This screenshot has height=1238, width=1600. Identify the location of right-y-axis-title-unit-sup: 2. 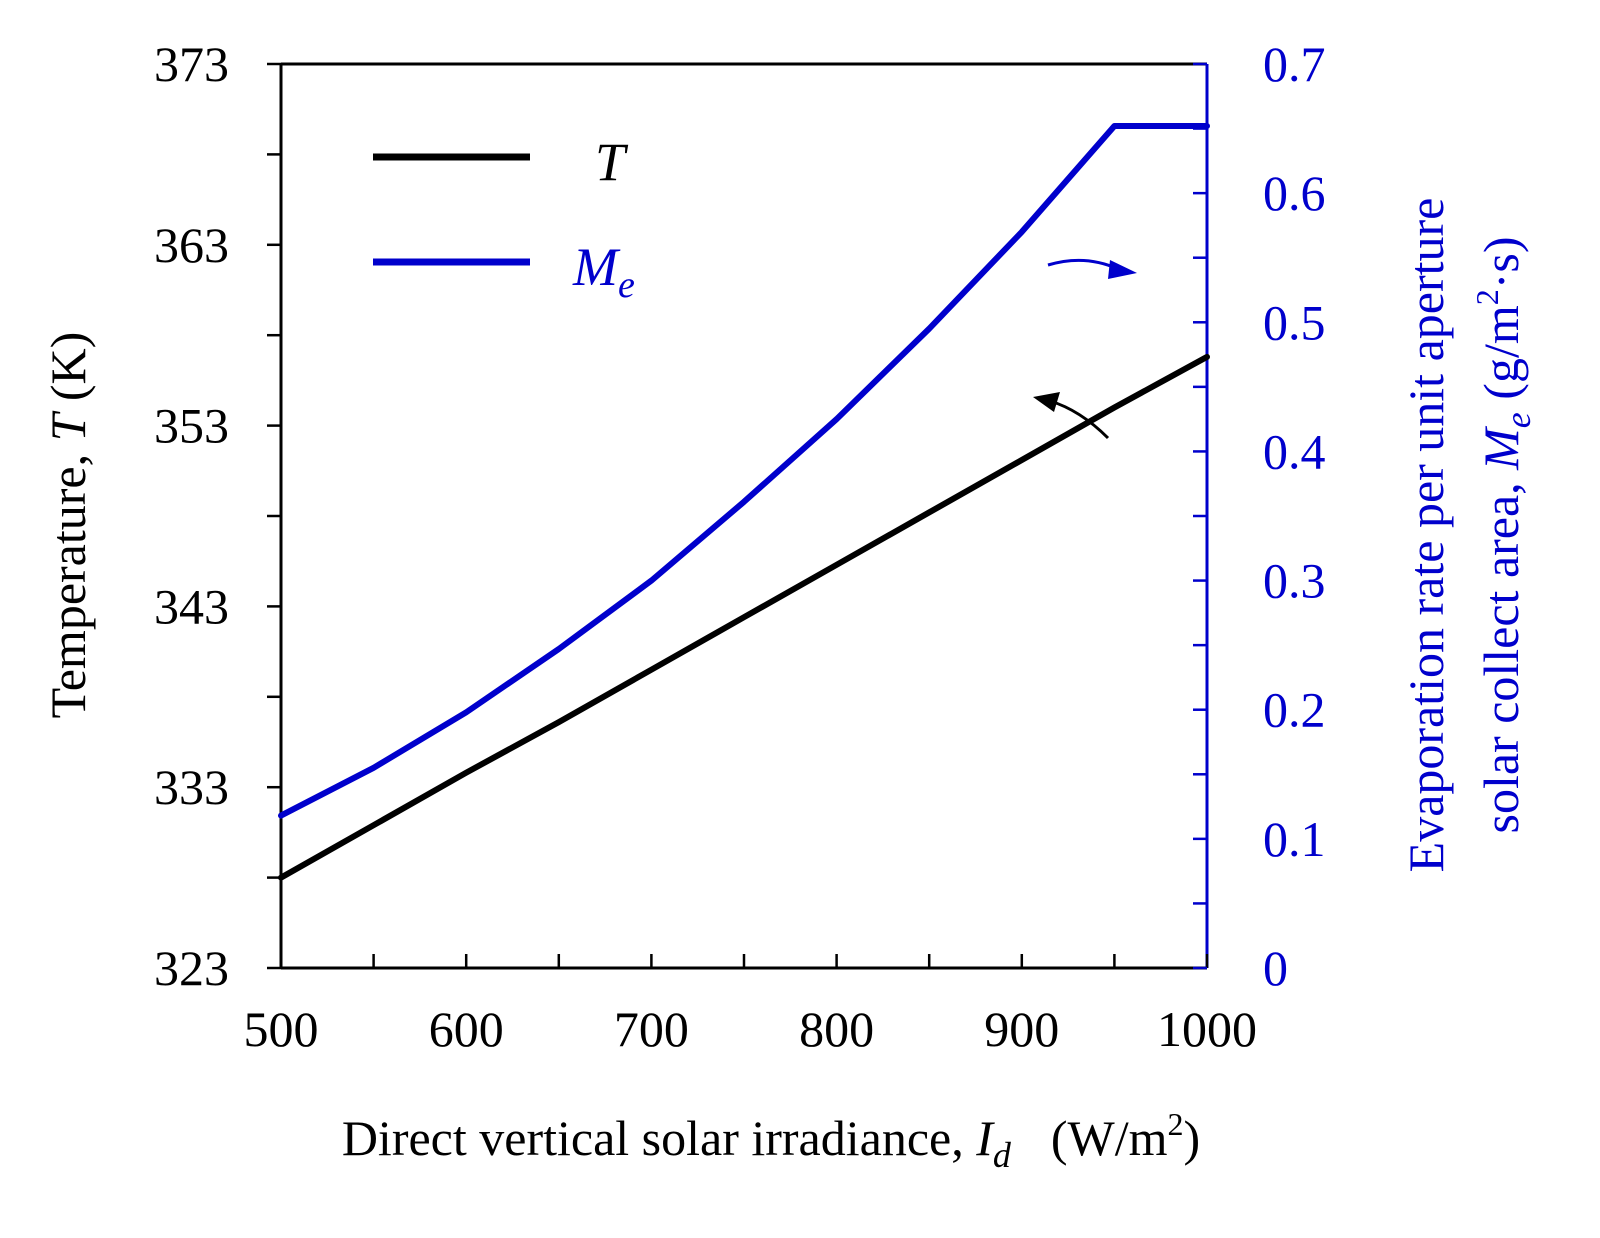
(1487, 297).